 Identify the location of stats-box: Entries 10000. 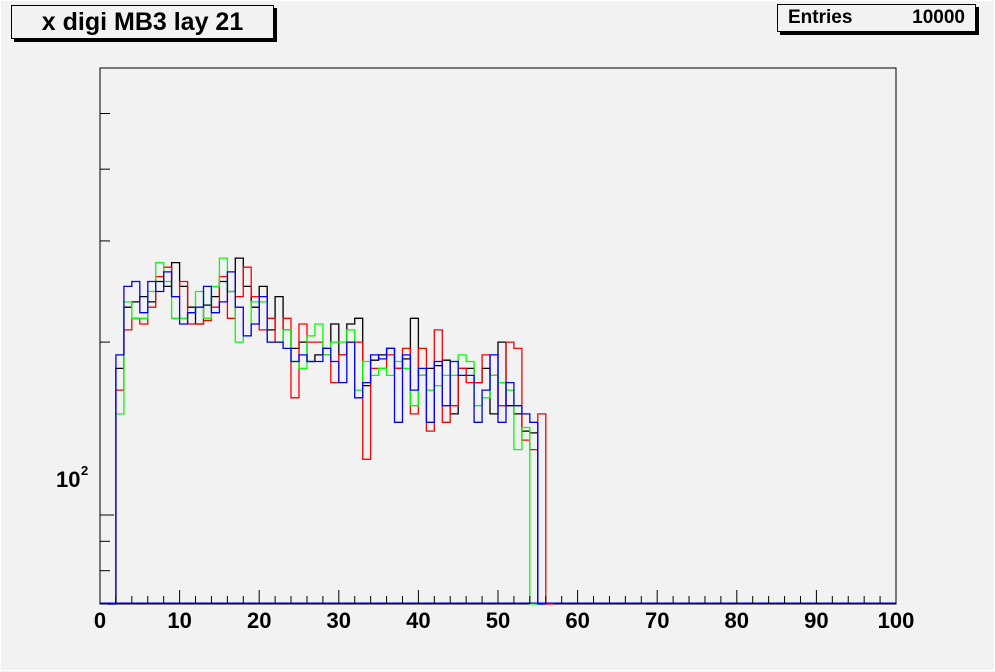
(876, 18).